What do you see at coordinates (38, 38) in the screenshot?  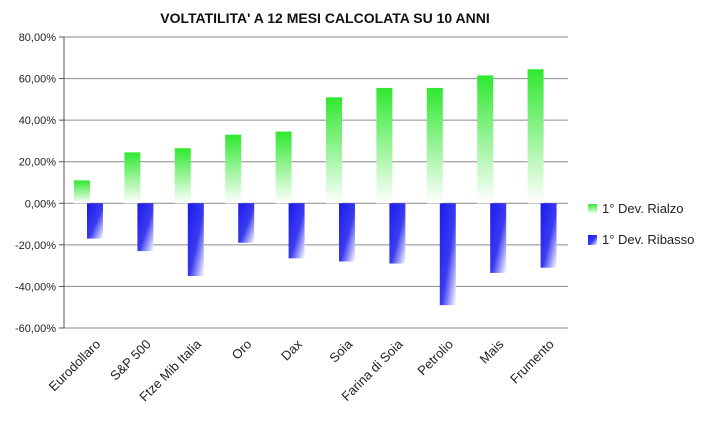 I see `y-tick-label: 80,00%` at bounding box center [38, 38].